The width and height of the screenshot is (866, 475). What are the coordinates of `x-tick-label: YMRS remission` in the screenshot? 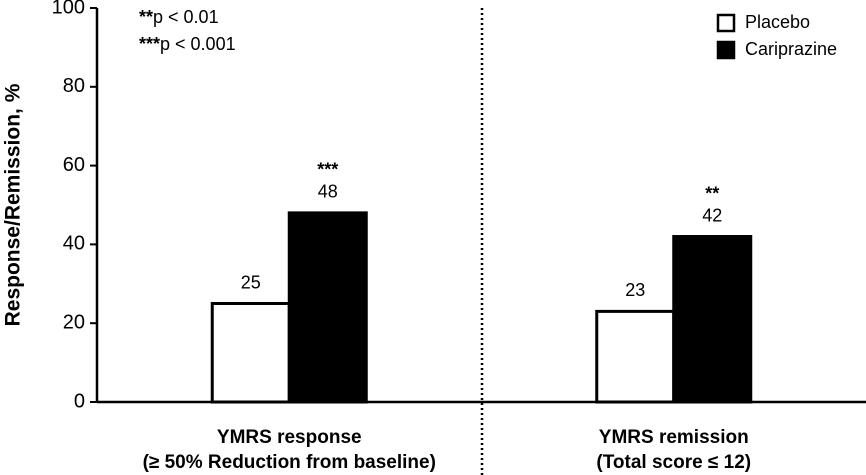 It's located at (674, 437).